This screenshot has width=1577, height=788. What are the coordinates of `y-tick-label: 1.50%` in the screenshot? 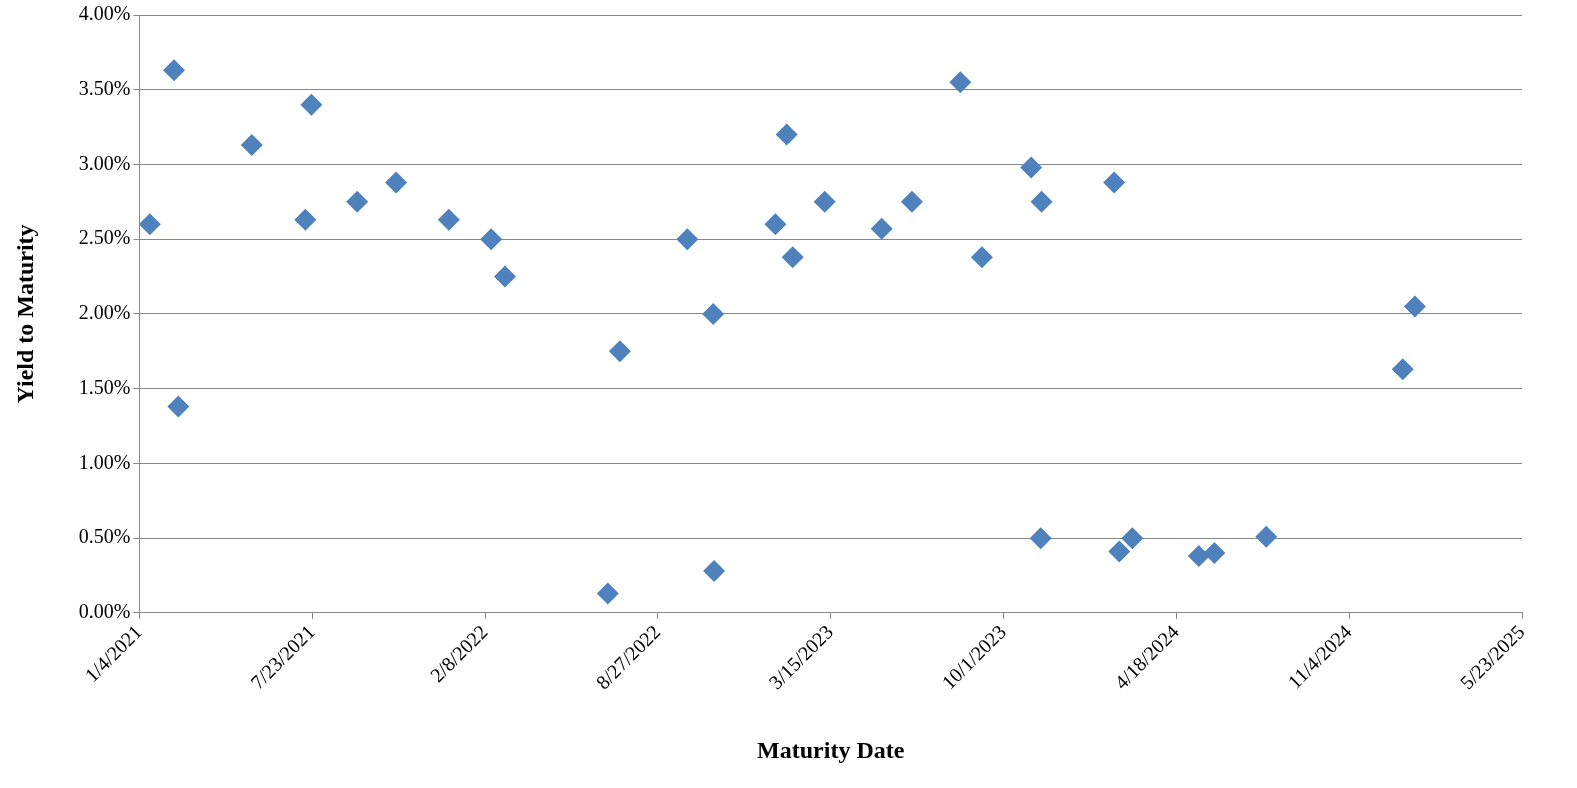 It's located at (104, 386).